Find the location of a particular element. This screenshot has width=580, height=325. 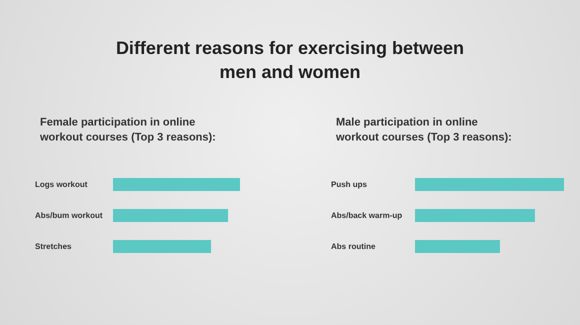

y-tick-label: Abs/bum workout is located at coordinates (69, 215).